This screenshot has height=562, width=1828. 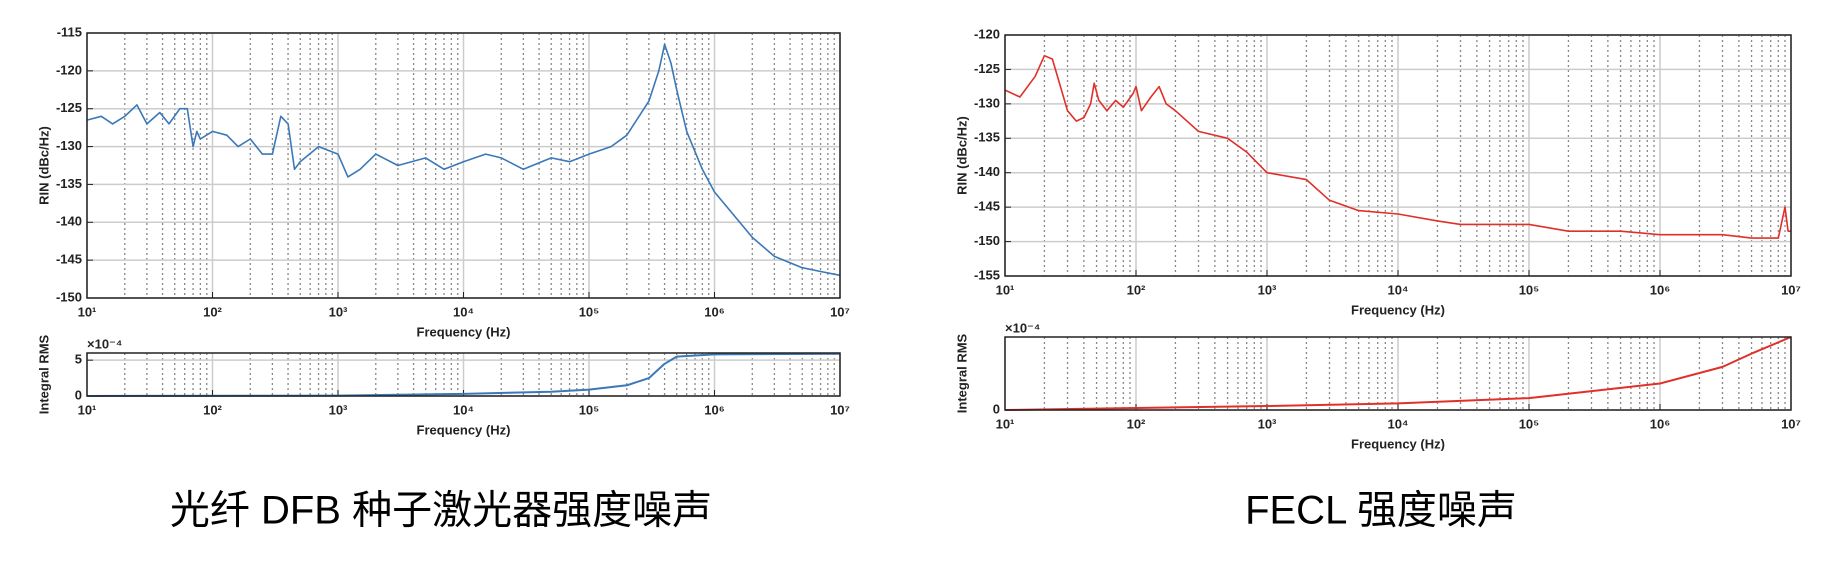 I want to click on caption: FECL 强度噪声, so click(x=1381, y=511).